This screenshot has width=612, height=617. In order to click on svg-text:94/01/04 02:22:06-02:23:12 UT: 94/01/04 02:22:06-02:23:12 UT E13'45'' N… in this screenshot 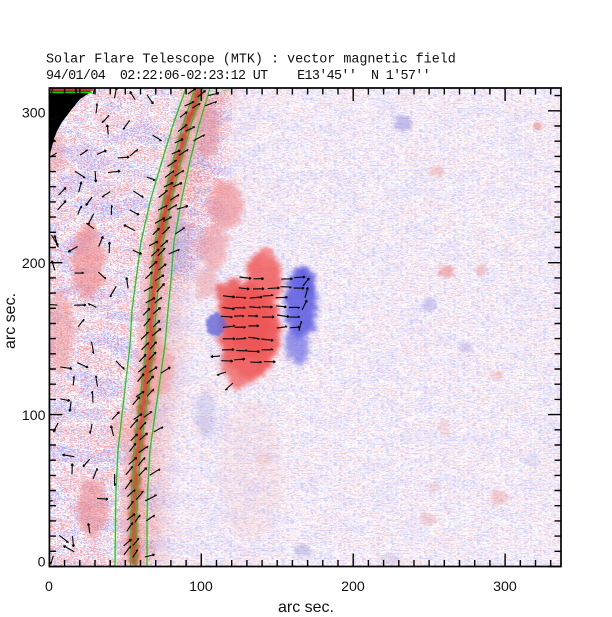, I will do `click(238, 76)`.